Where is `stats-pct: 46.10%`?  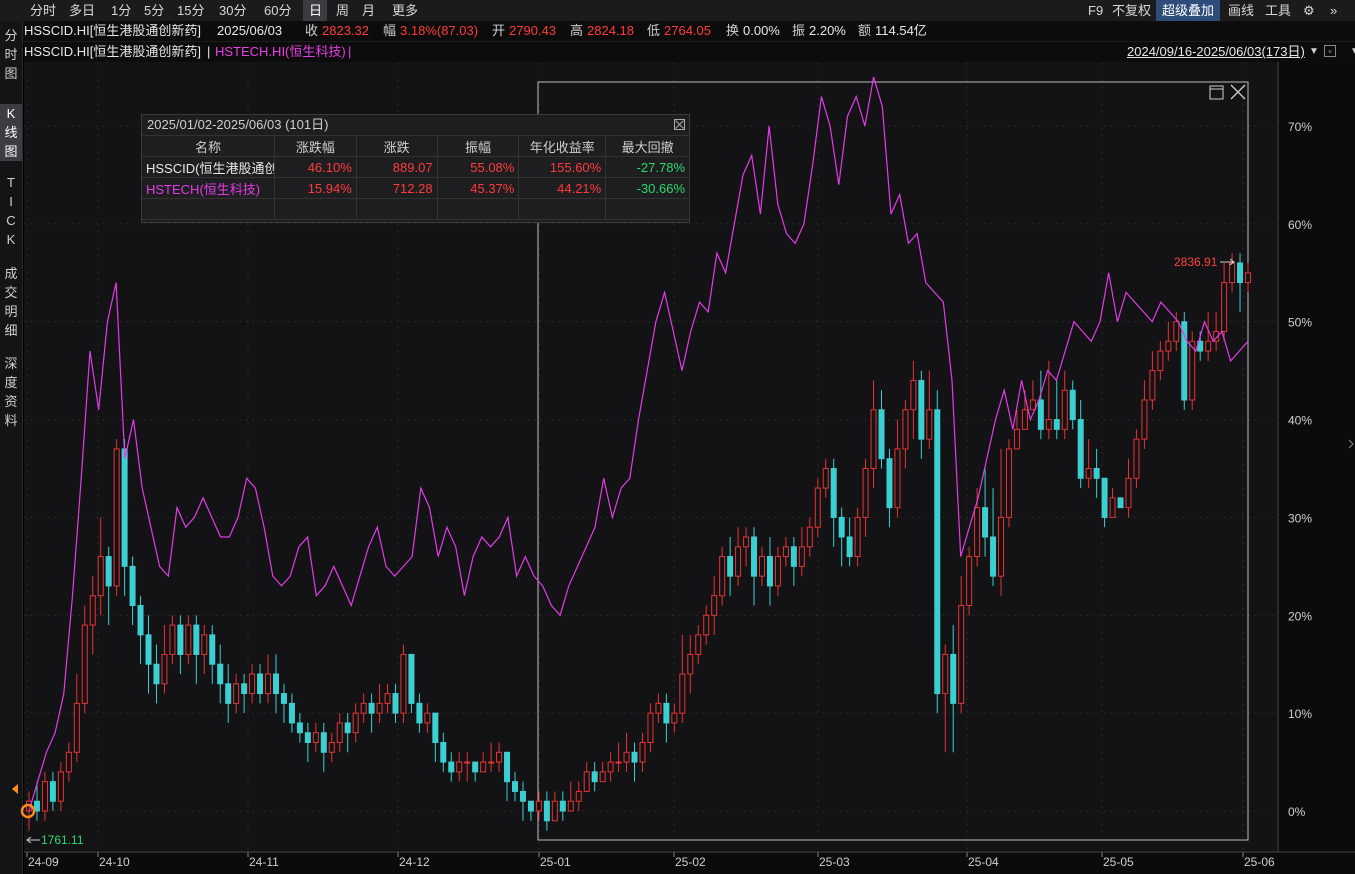
stats-pct: 46.10% is located at coordinates (315, 167).